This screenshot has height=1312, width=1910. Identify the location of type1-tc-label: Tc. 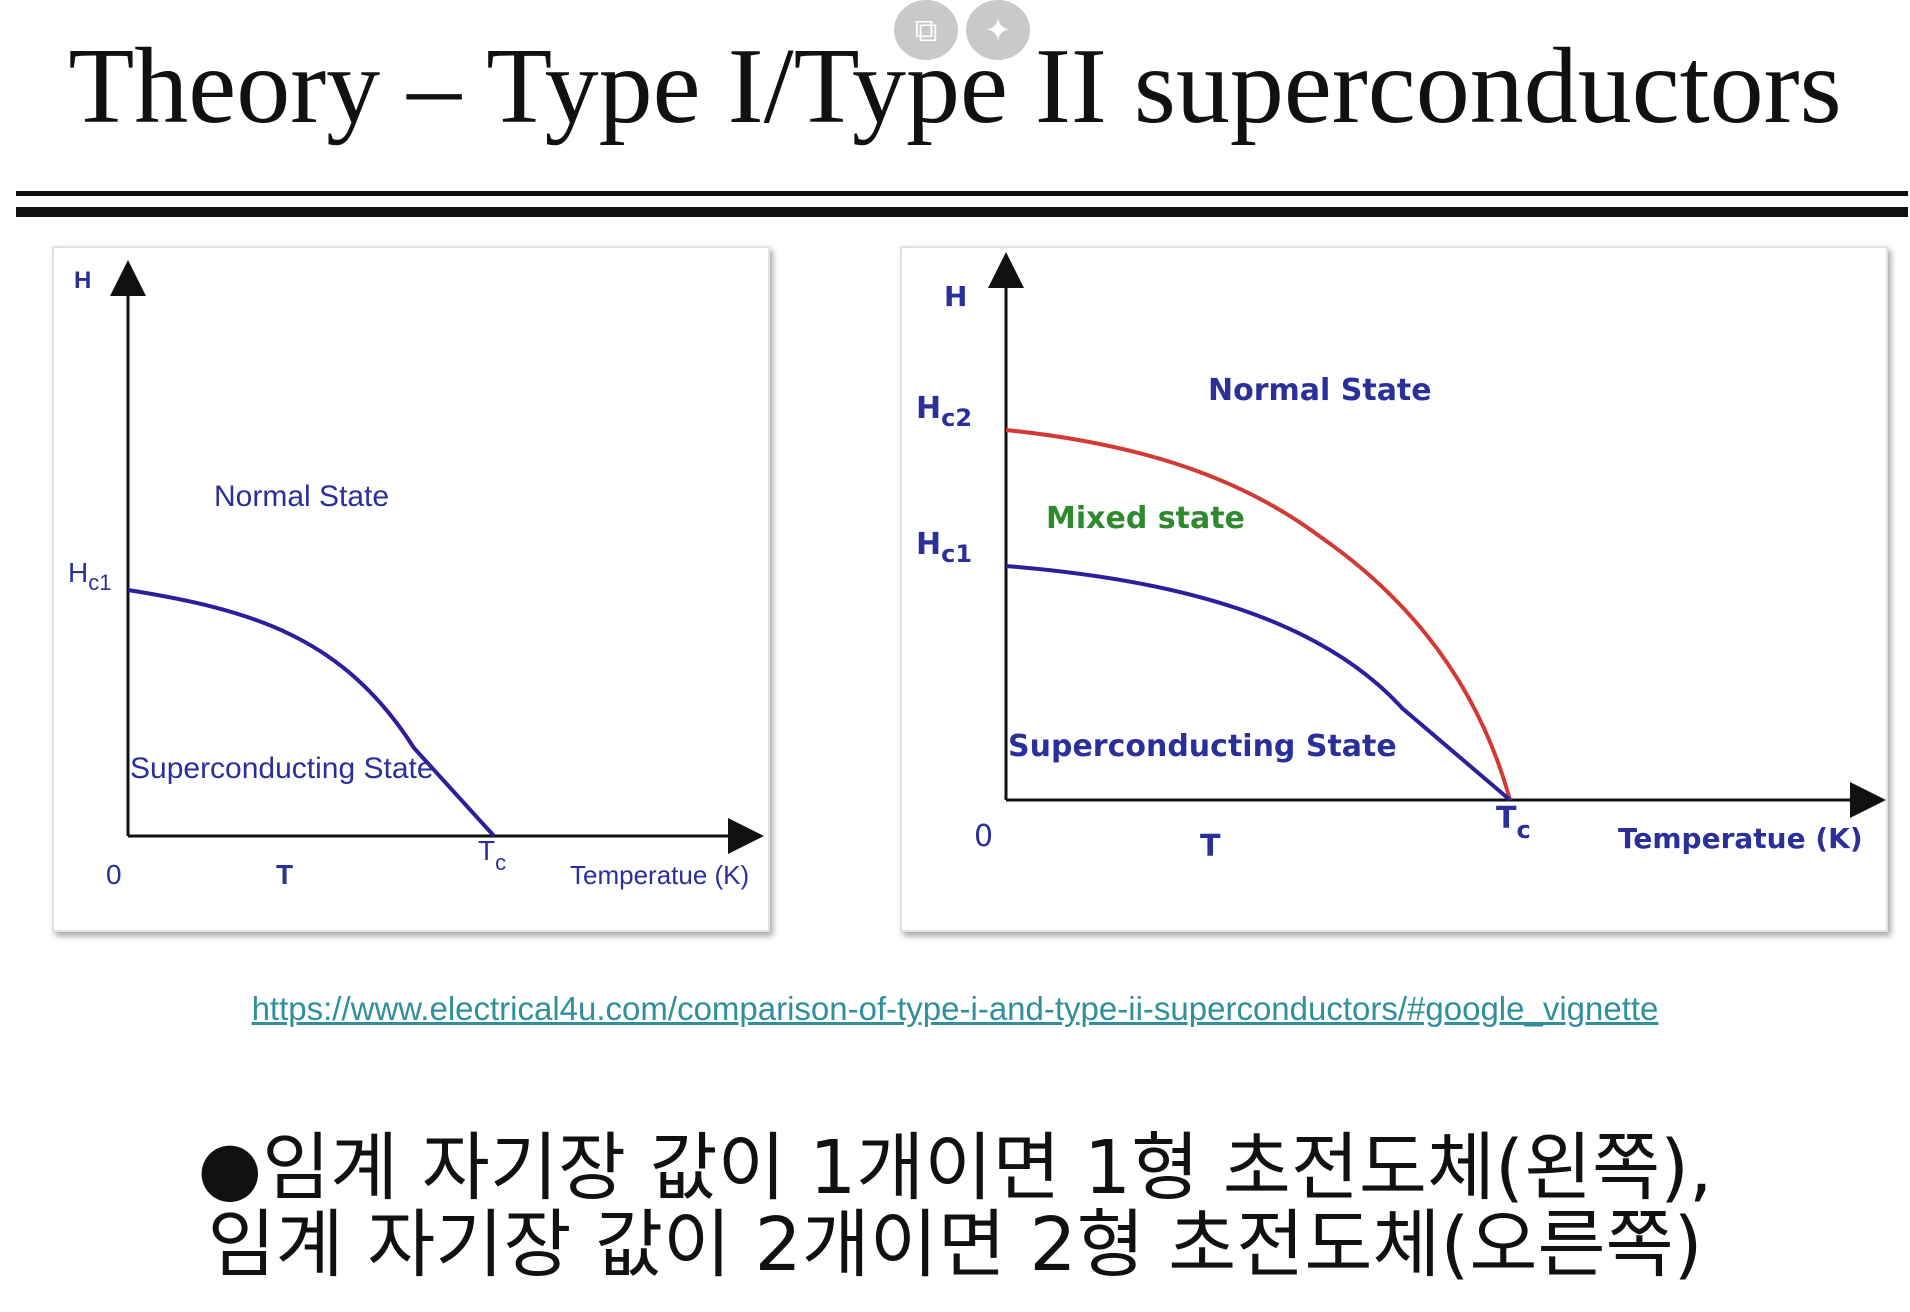
(492, 855).